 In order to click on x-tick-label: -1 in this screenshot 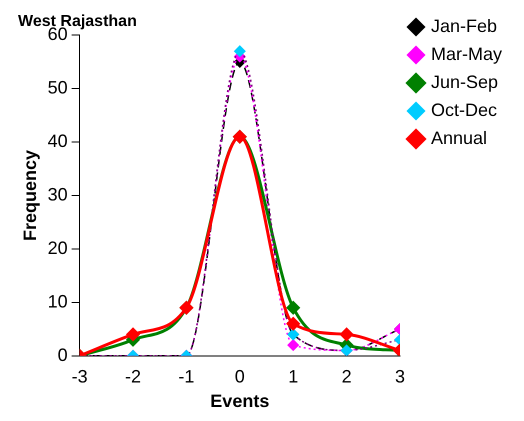, I will do `click(186, 376)`.